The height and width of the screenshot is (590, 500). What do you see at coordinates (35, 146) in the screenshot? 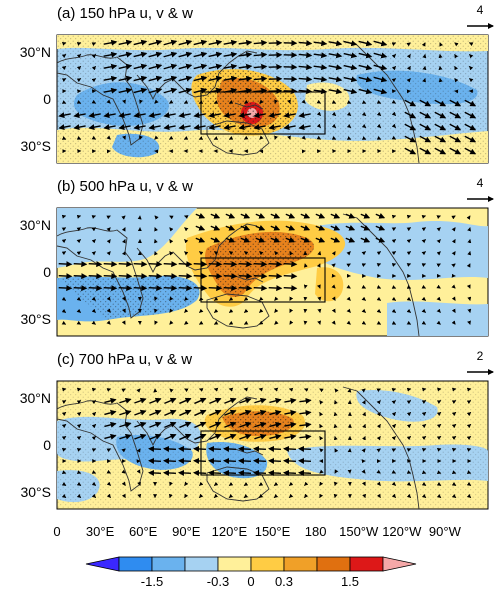
I see `panel-a-lat-tick-label: 30°S` at bounding box center [35, 146].